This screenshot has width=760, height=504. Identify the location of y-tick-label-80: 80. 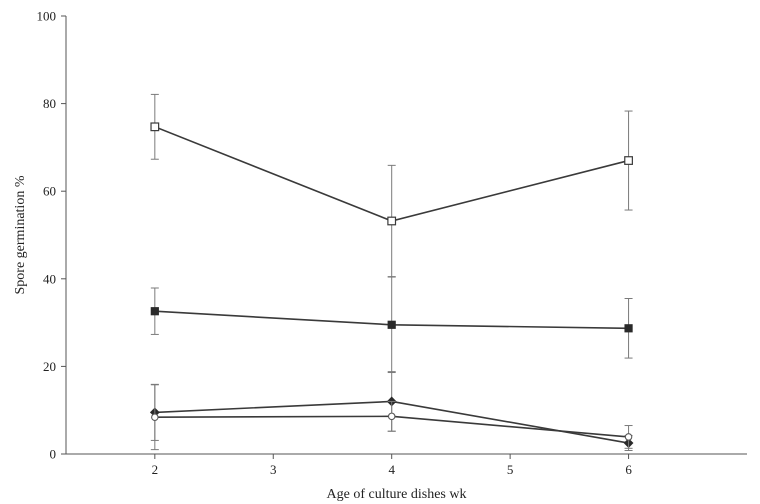
(49, 103).